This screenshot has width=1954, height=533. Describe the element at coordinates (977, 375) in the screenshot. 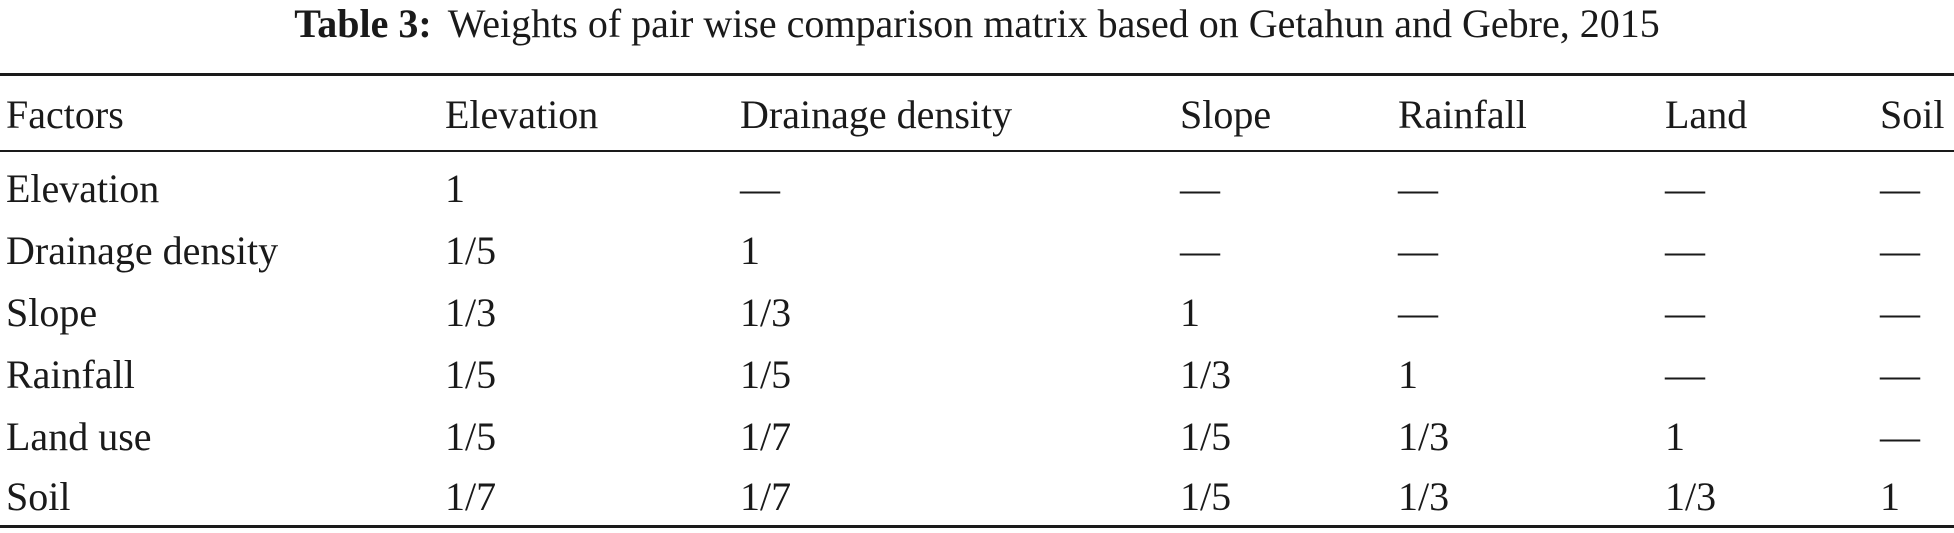

I see `table-row: Rainfall 1/5 1/5 1/3 1 — —` at that location.